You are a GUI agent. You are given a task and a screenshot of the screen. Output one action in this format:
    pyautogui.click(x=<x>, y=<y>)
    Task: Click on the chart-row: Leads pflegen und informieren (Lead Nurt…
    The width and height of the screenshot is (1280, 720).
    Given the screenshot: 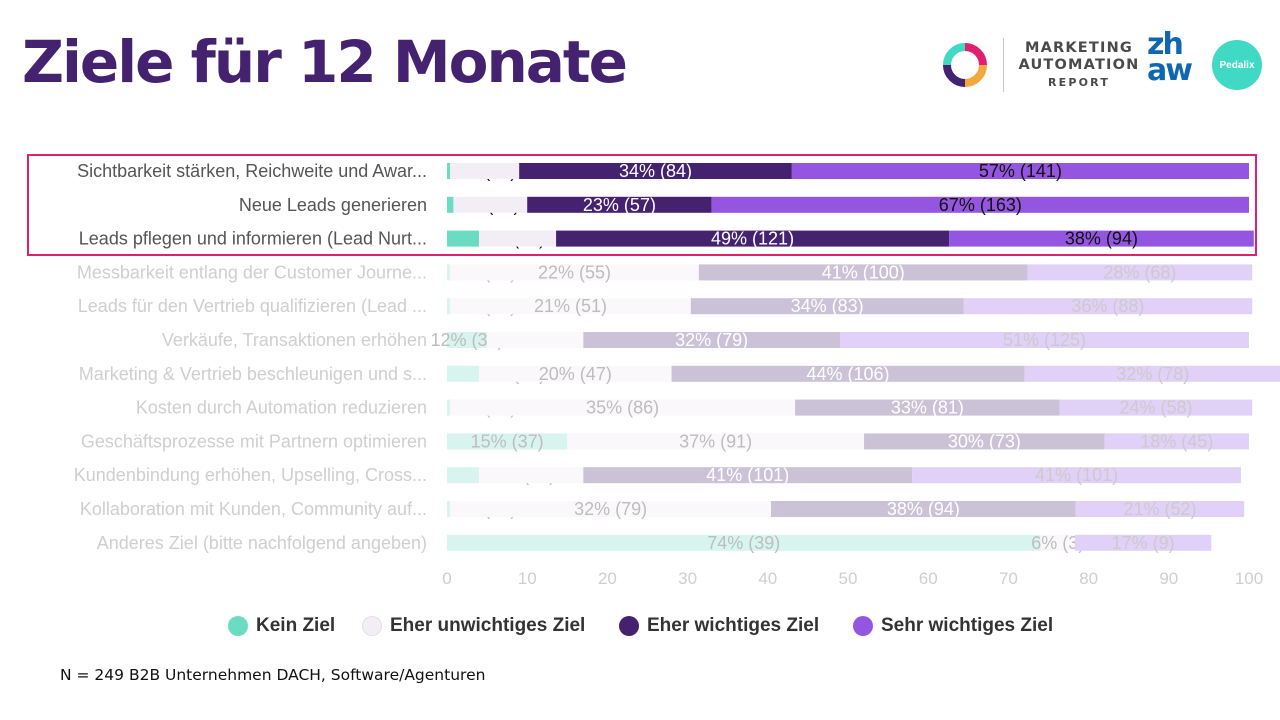 What is the action you would take?
    pyautogui.click(x=666, y=239)
    